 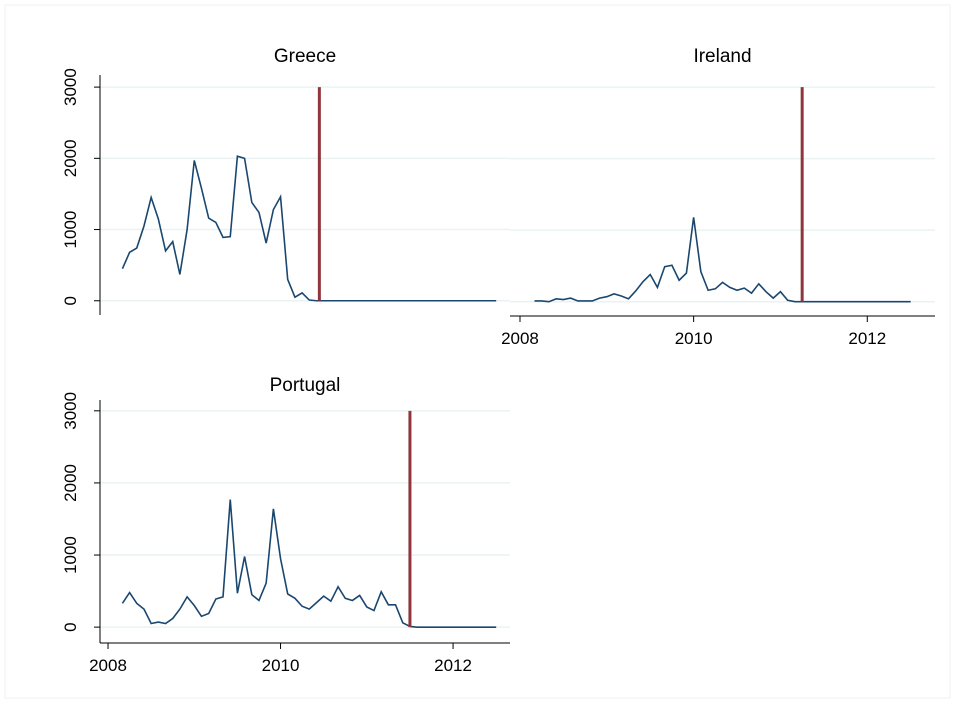 I want to click on panel-title: Greece, so click(x=305, y=56).